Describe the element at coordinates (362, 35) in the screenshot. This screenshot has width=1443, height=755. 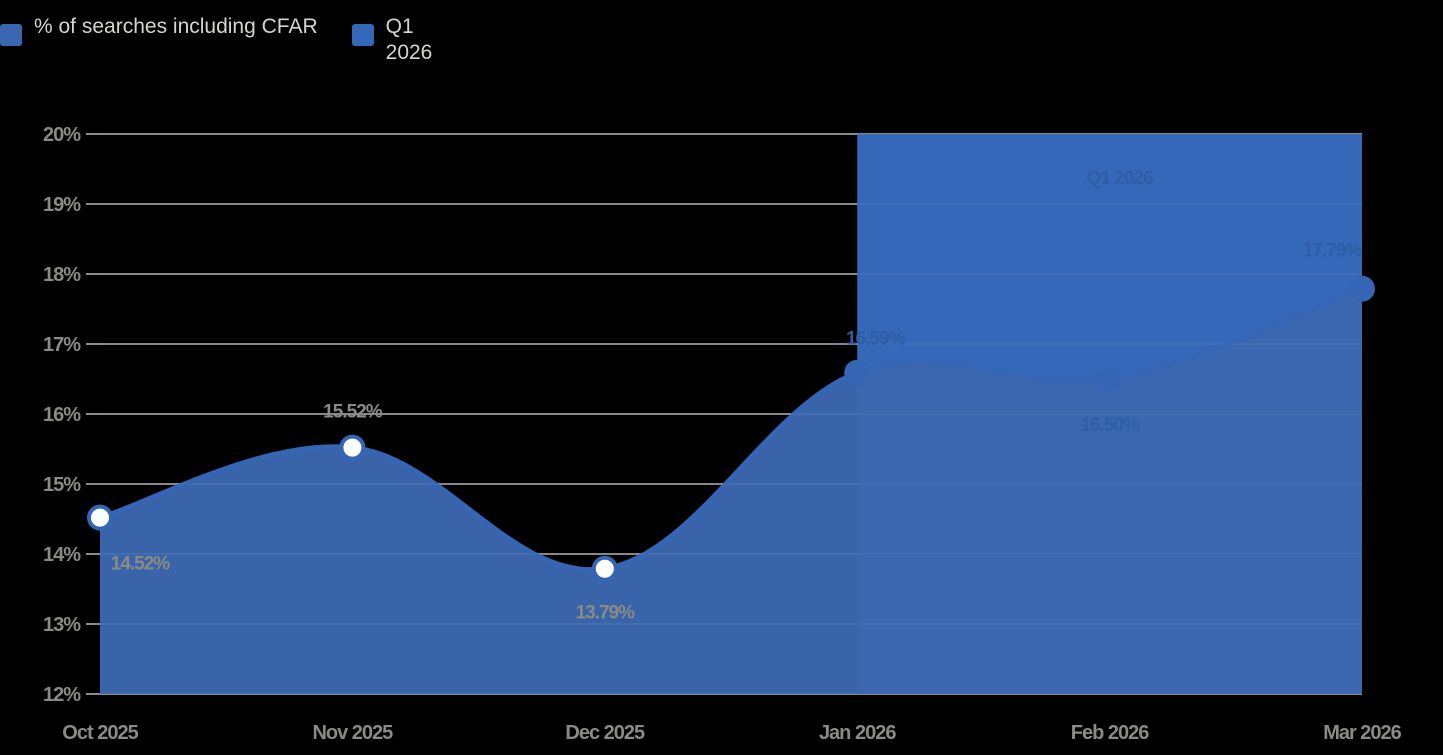
I see `legend-swatch-q1` at that location.